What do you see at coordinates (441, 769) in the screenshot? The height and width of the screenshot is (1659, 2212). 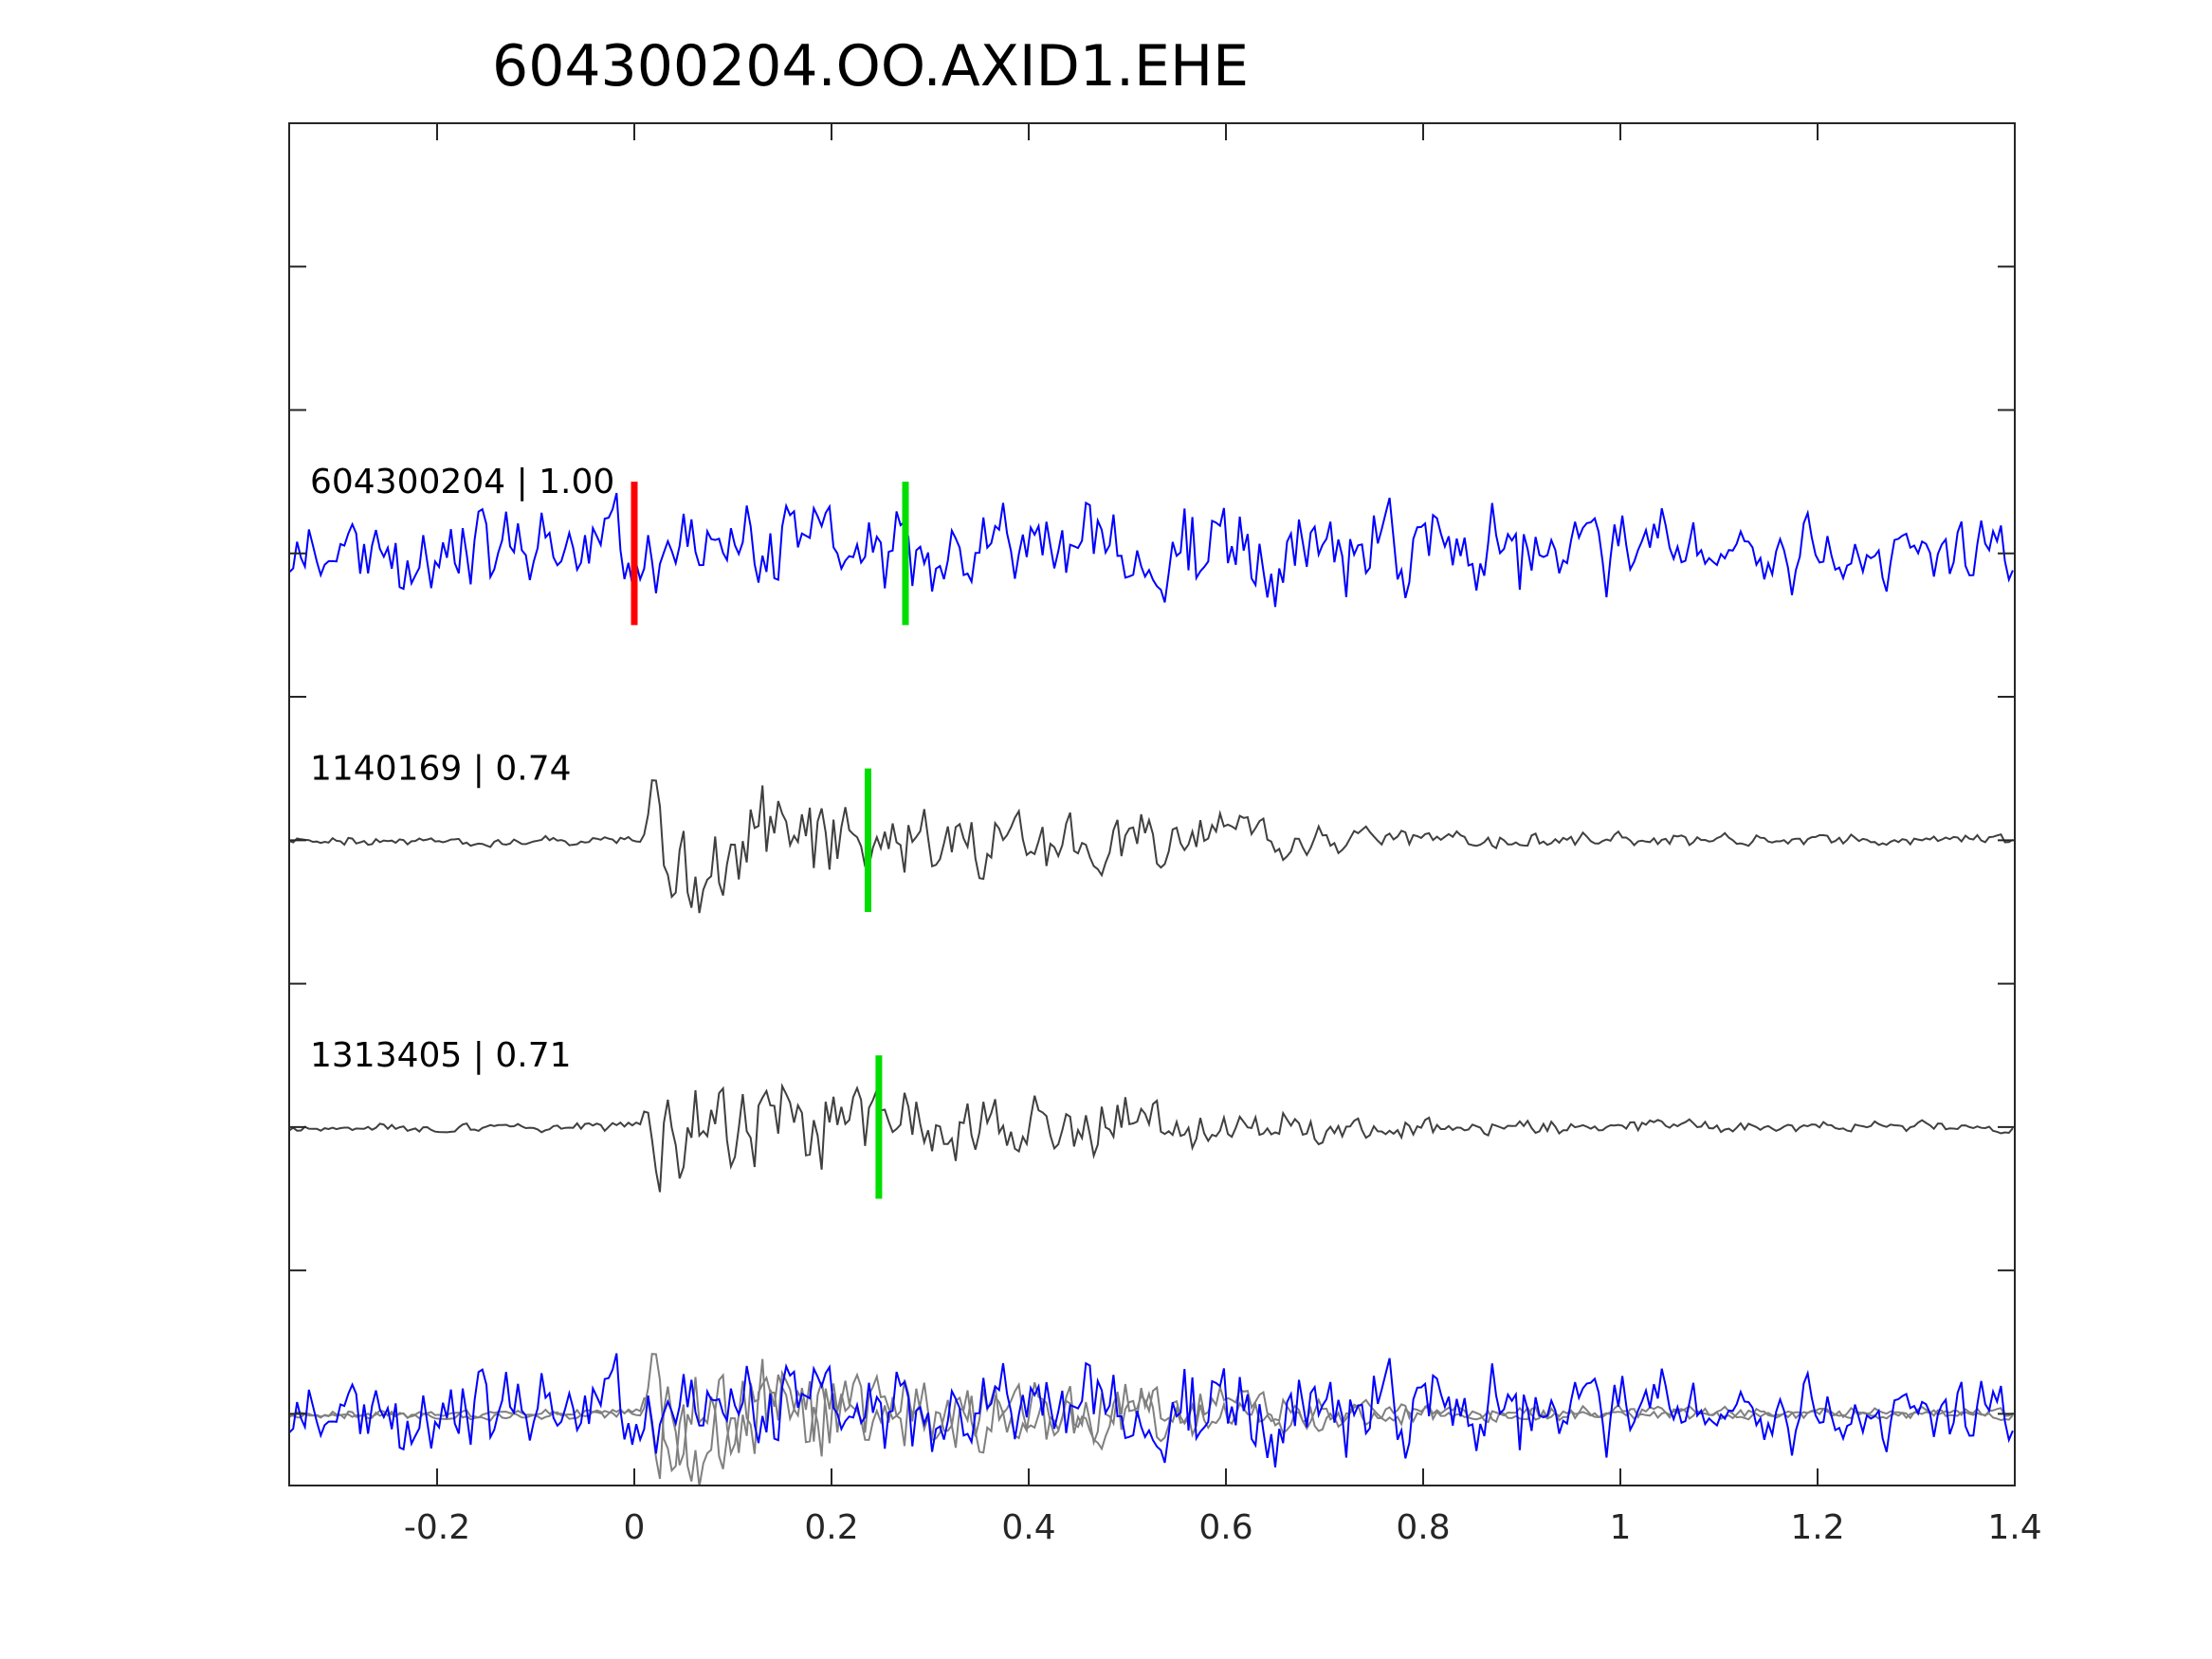 I see `trace-label: 1140169 | 0.74` at bounding box center [441, 769].